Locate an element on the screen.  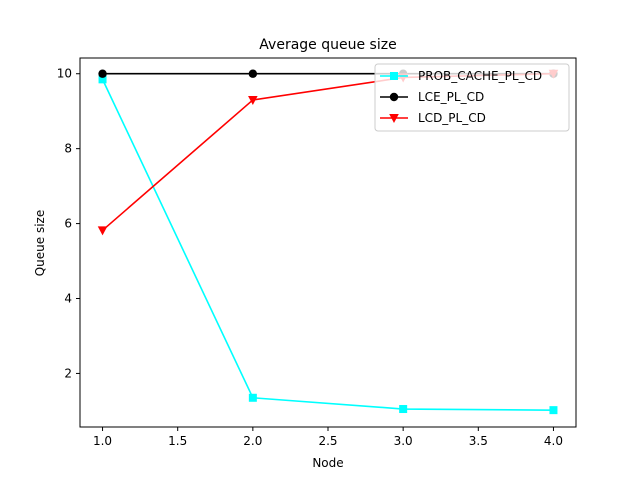
legend-item: LCE_PL_CD is located at coordinates (432, 97).